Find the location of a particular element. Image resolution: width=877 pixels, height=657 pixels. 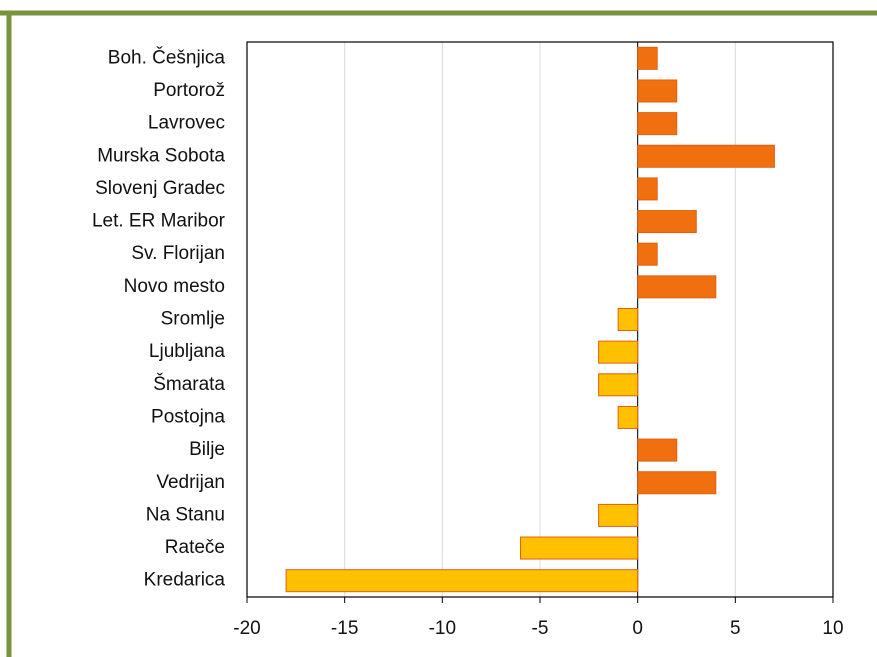

y-tick-label: Vedrijan is located at coordinates (190, 482).